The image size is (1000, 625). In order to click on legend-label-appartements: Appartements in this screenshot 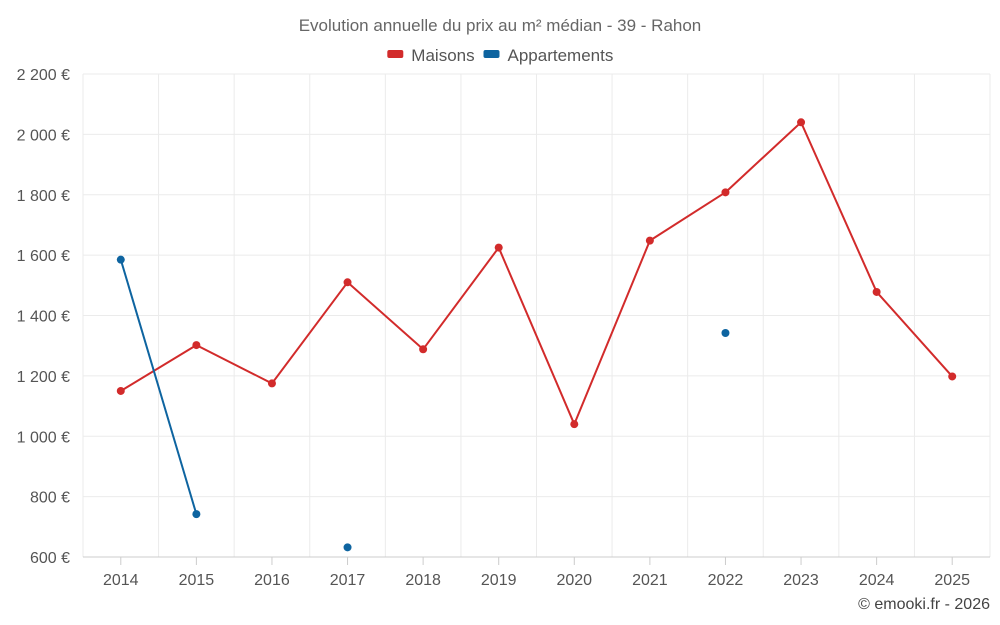, I will do `click(561, 55)`.